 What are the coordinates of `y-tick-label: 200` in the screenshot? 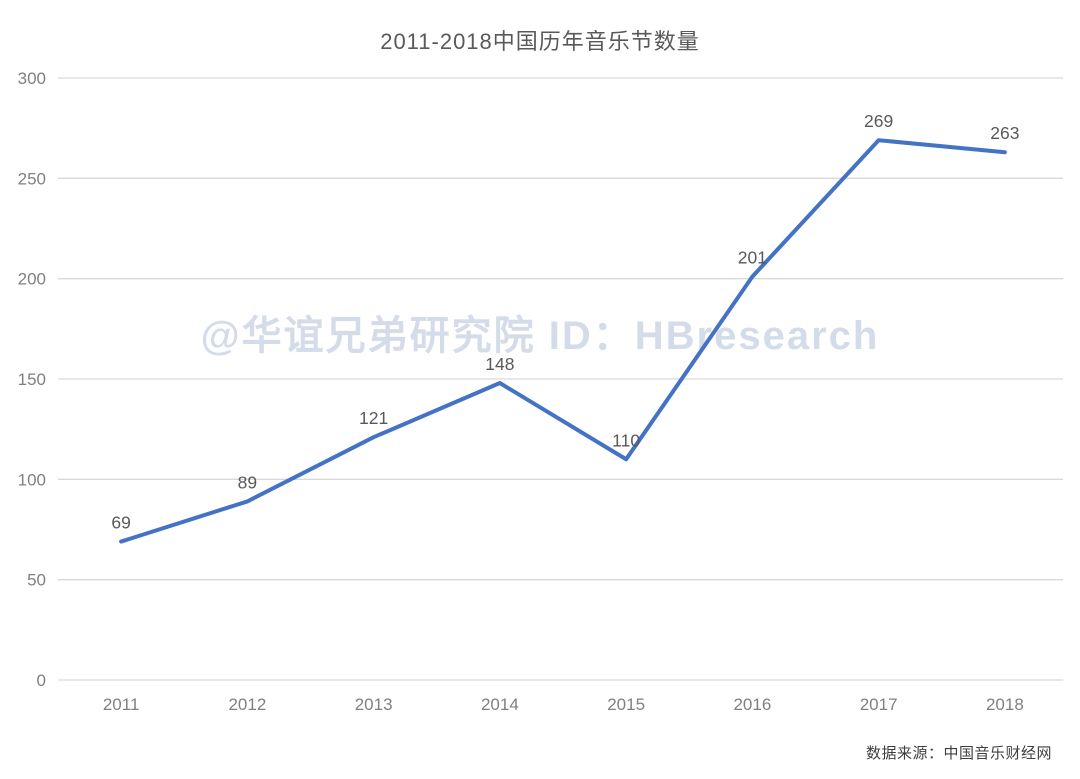 It's located at (32, 279).